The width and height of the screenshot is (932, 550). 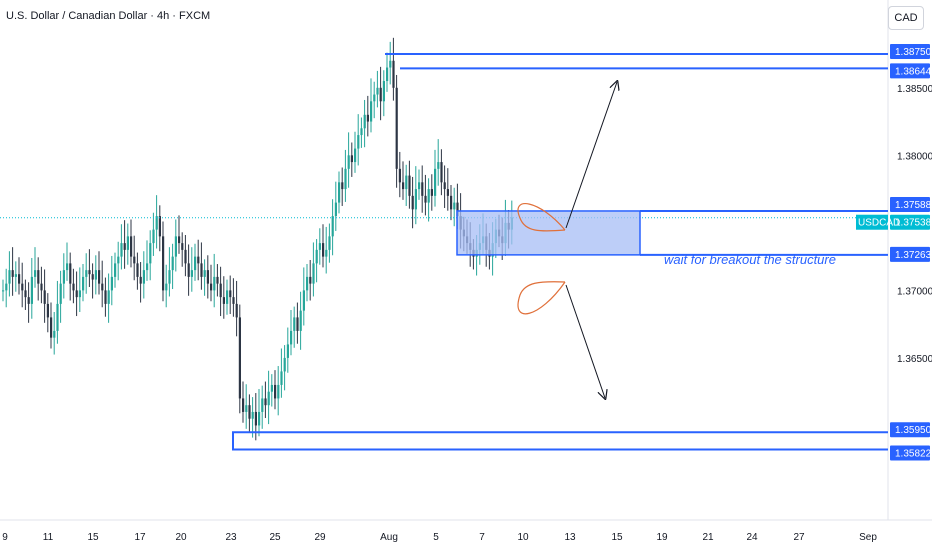 I want to click on structure-zone, so click(x=548, y=233).